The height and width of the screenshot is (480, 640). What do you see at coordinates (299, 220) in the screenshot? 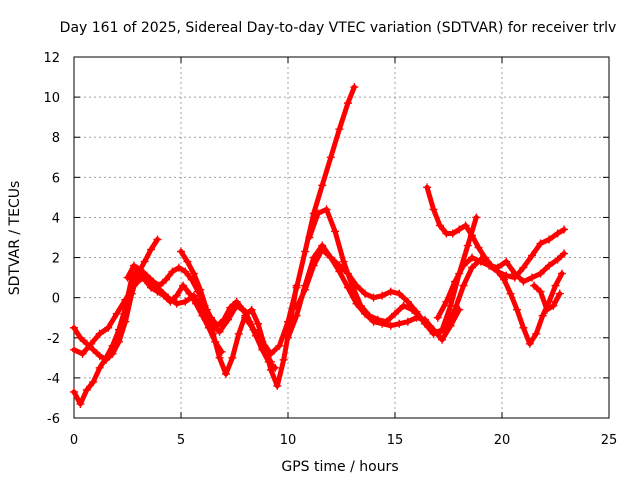
I see `series-line` at bounding box center [299, 220].